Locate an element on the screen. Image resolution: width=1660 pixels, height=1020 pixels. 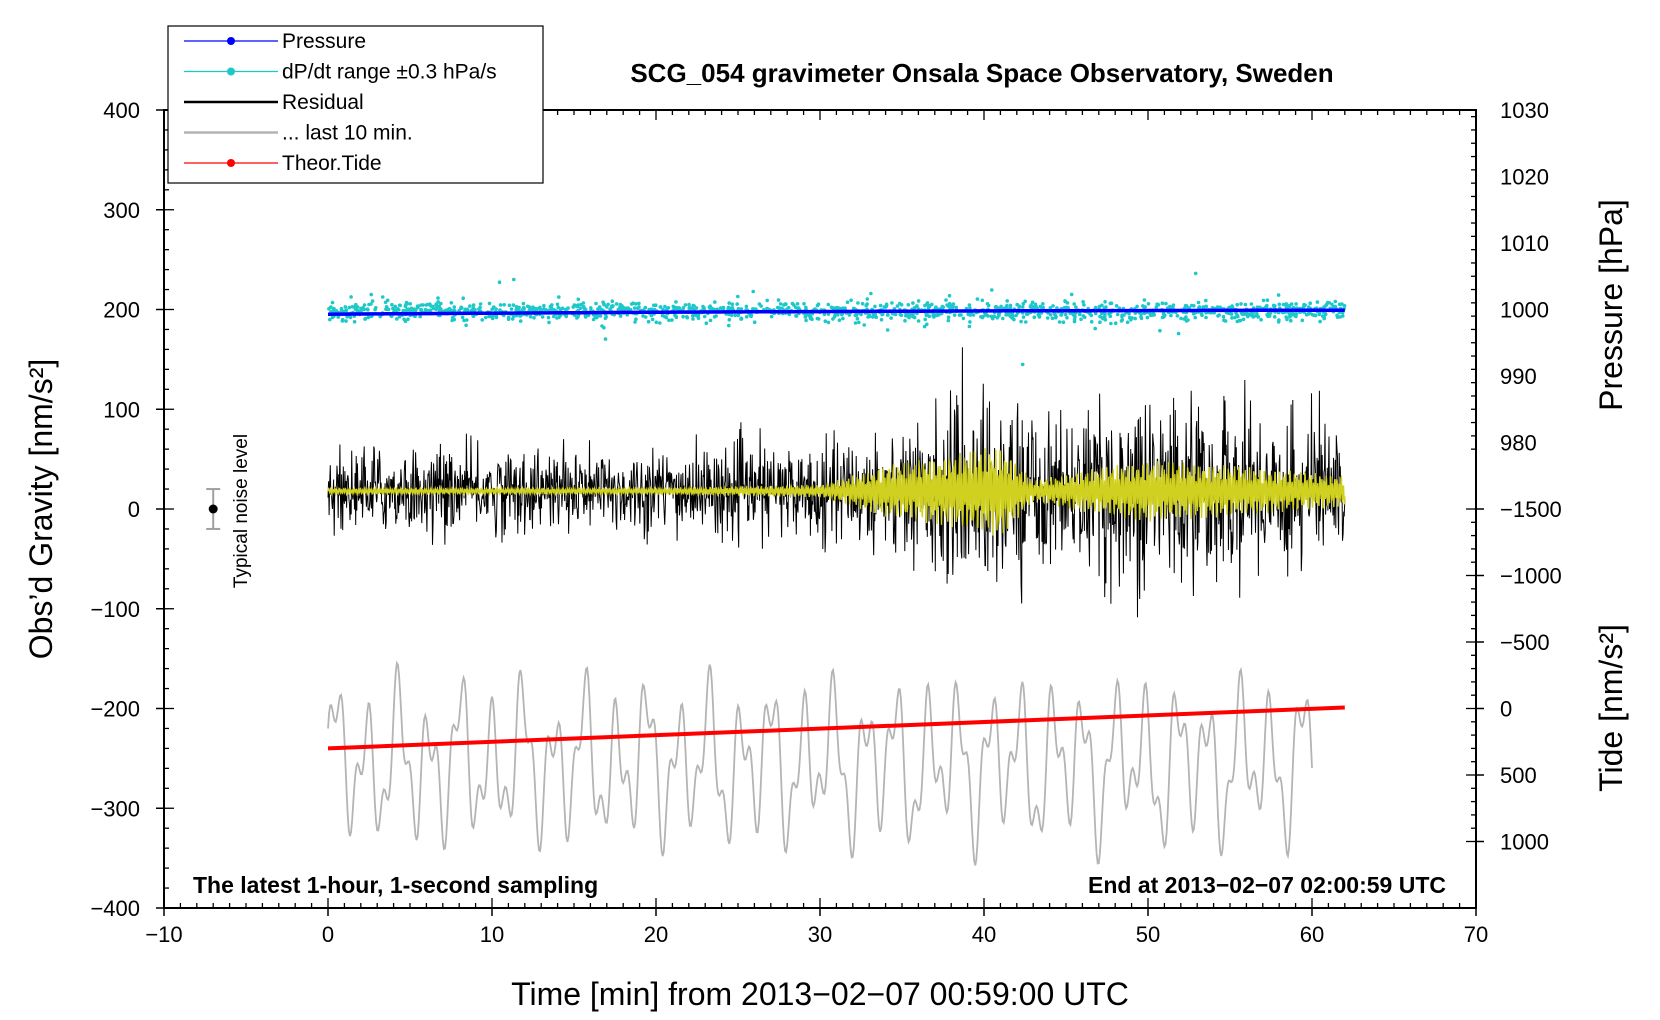
x-tick-label: 70 is located at coordinates (1476, 934).